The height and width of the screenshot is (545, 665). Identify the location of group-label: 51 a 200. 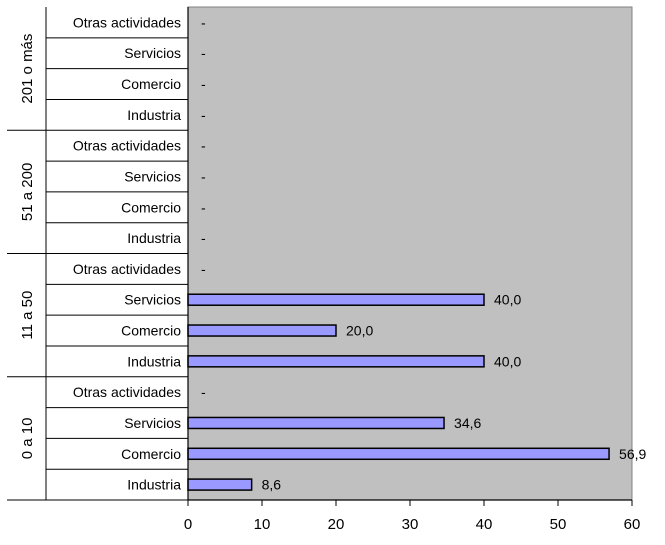
(27, 192).